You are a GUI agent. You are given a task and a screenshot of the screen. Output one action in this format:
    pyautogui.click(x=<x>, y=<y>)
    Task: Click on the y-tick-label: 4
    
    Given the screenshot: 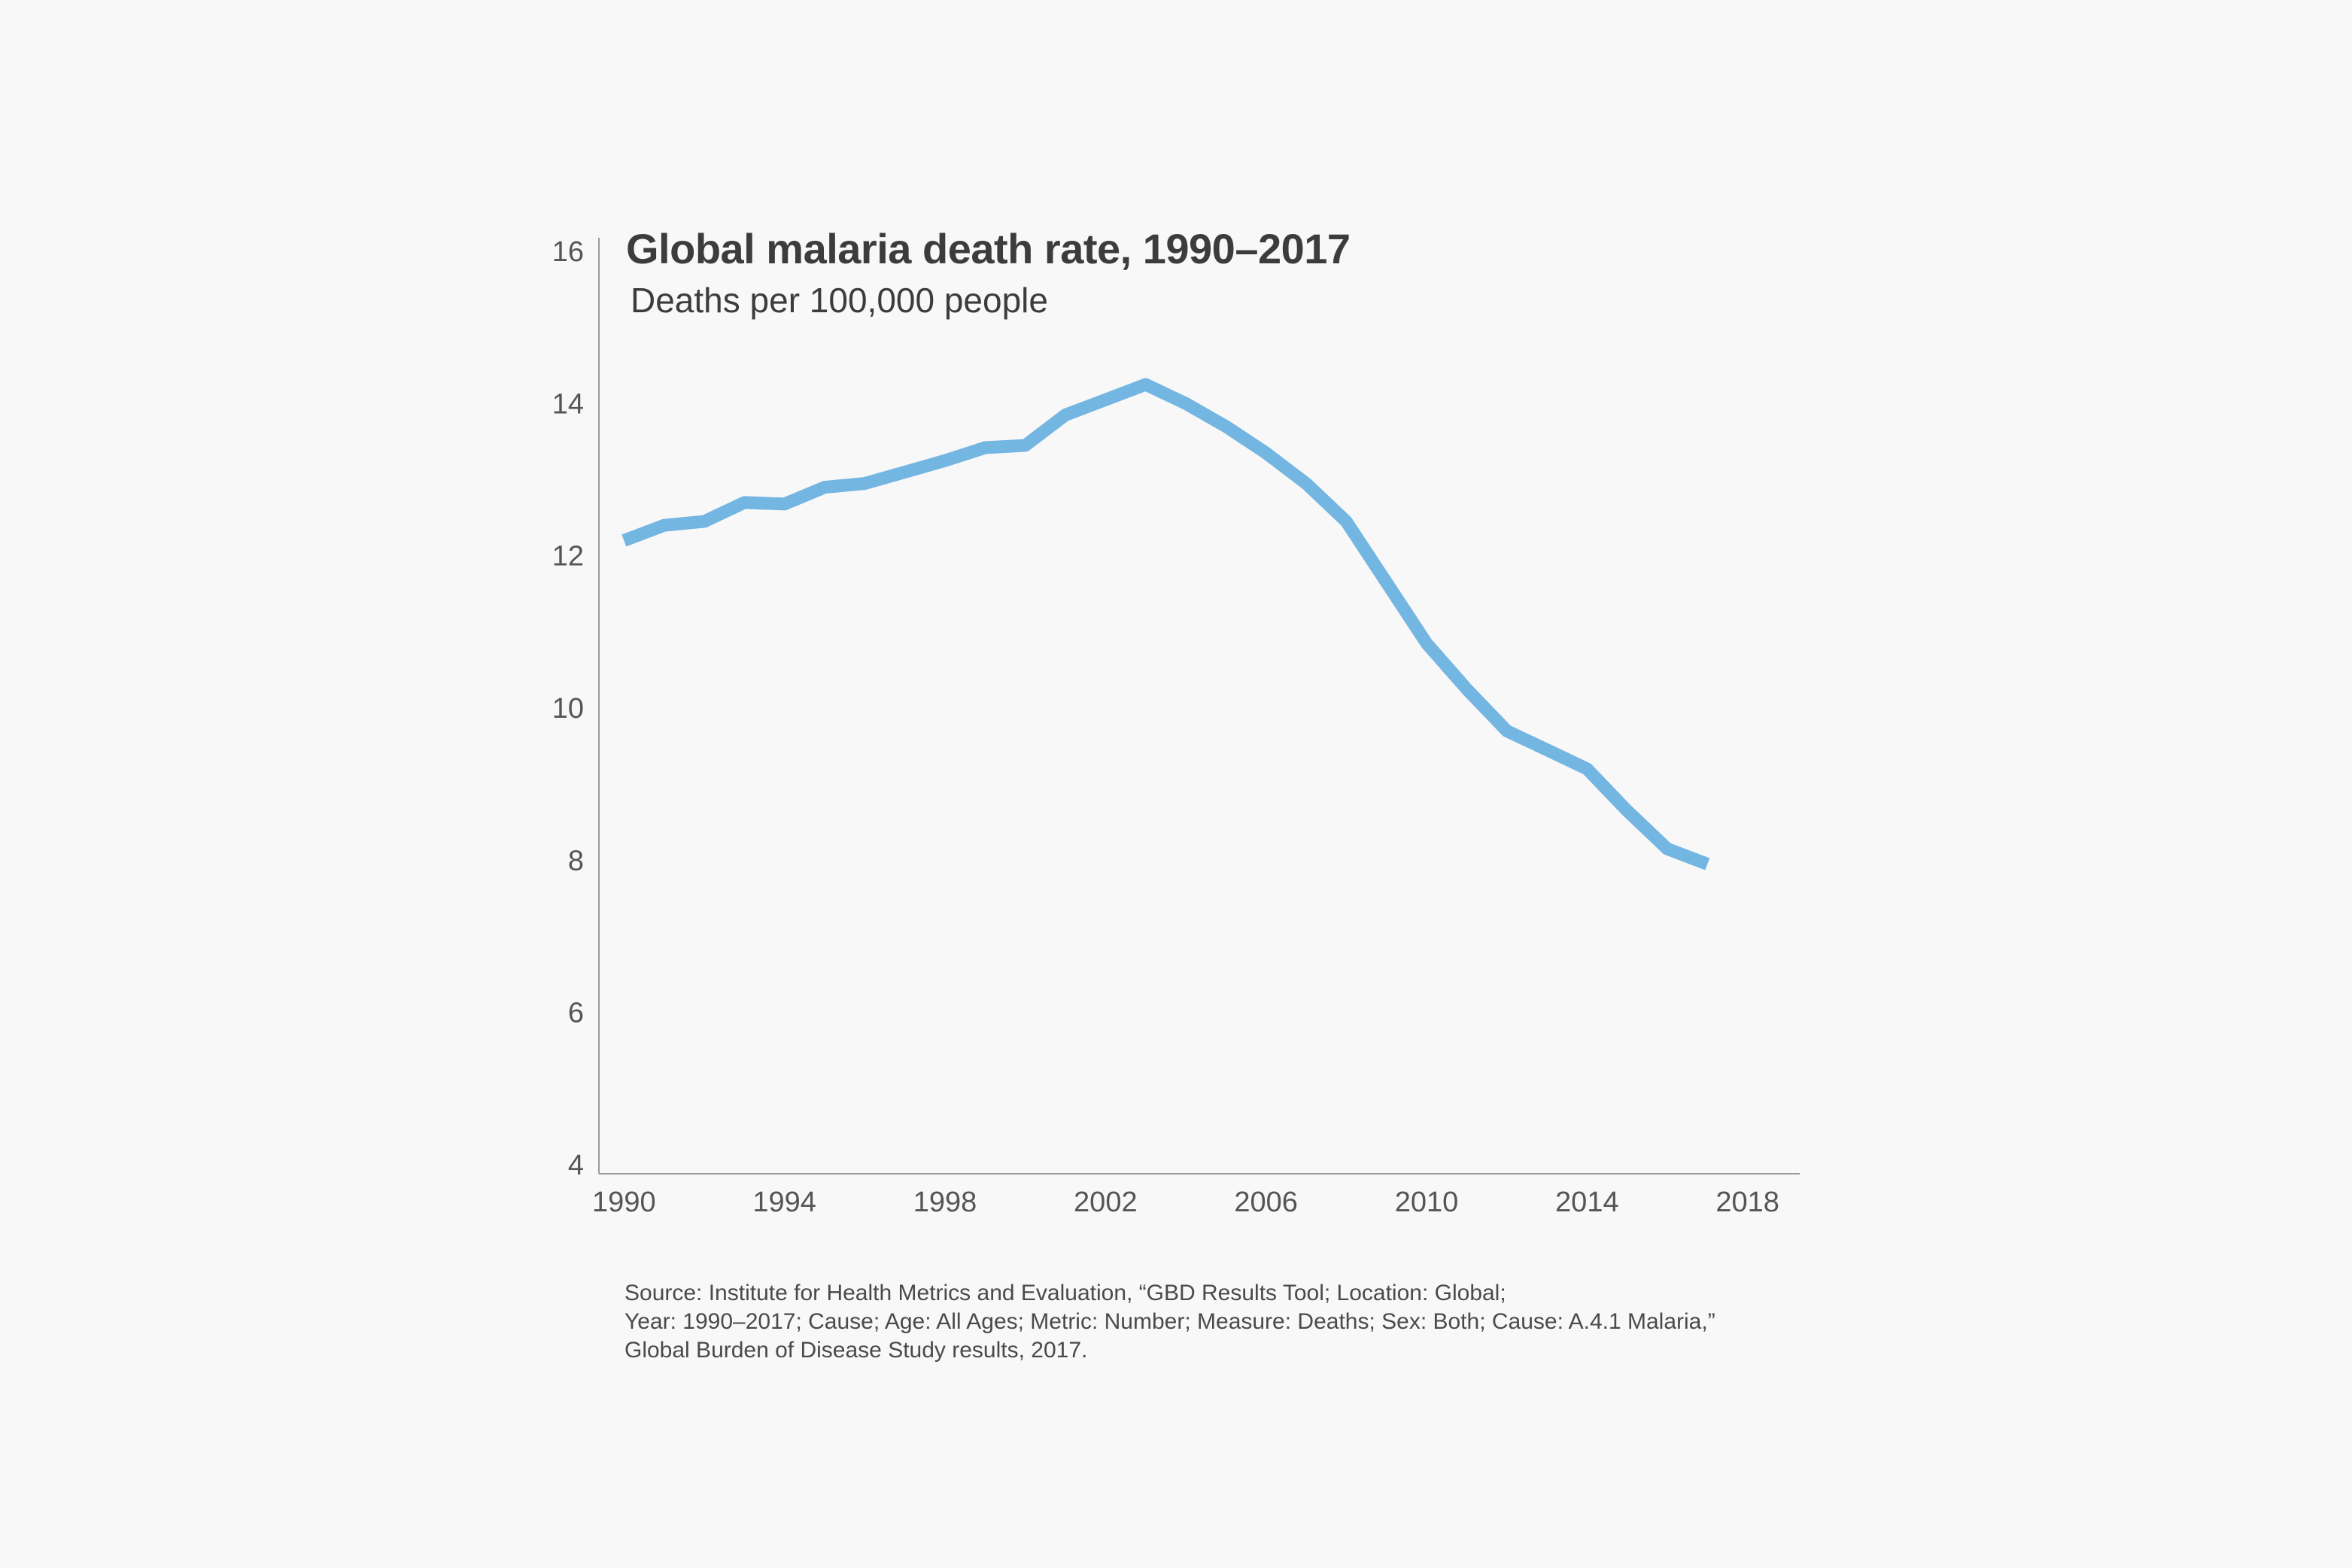 What is the action you would take?
    pyautogui.click(x=576, y=1165)
    